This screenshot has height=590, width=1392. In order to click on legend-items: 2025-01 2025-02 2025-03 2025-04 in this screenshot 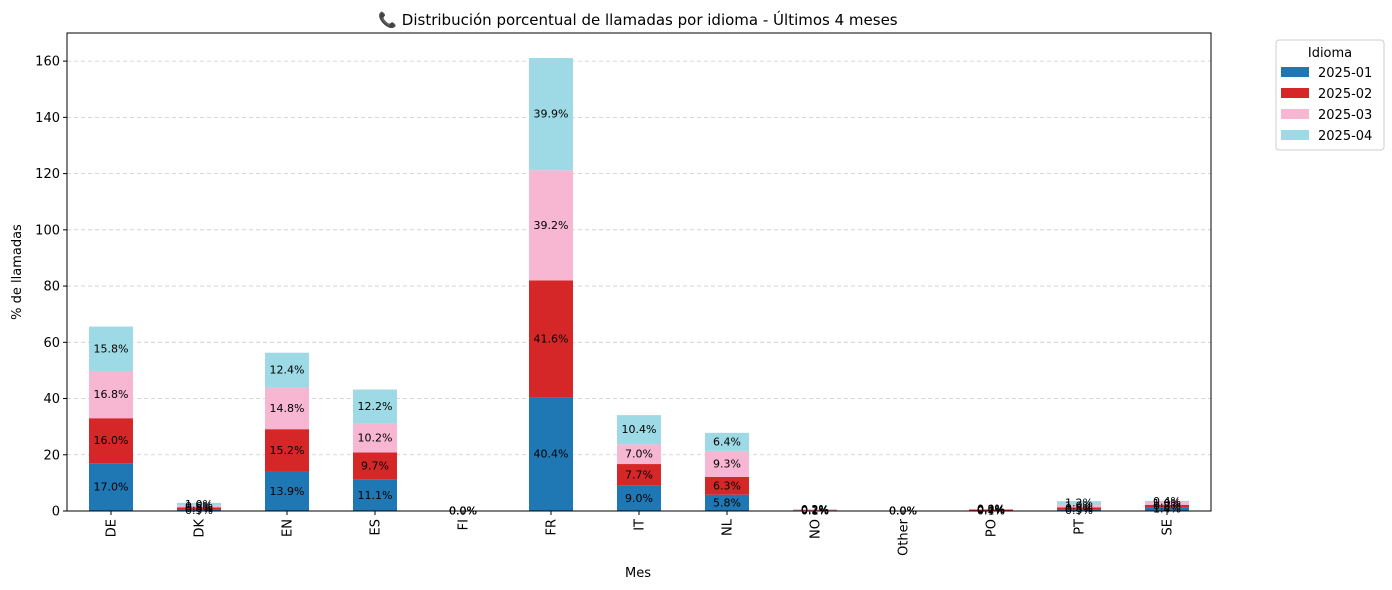, I will do `click(1326, 105)`.